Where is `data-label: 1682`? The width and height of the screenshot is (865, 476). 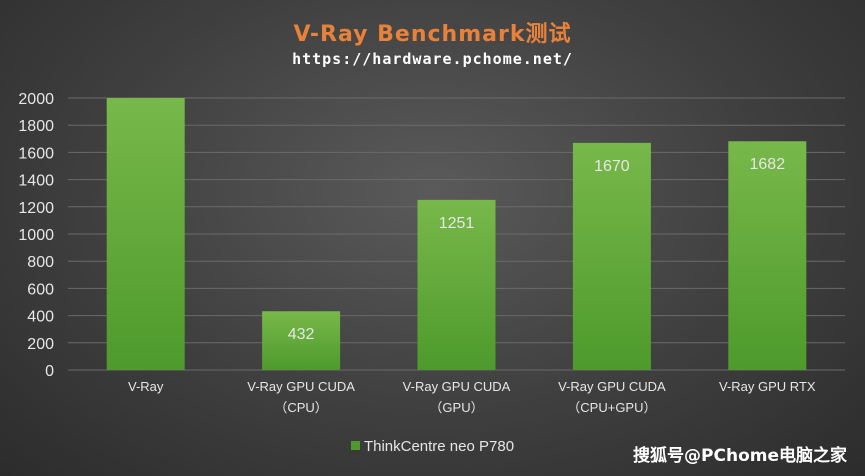 data-label: 1682 is located at coordinates (768, 164).